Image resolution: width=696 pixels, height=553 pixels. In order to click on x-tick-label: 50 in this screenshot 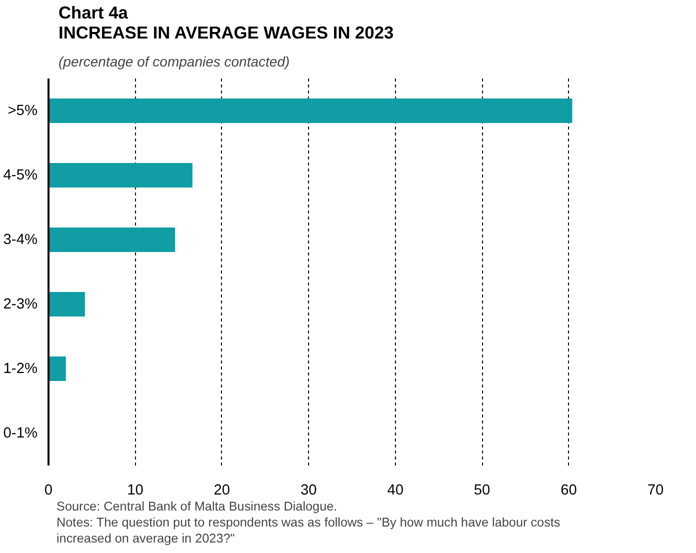, I will do `click(482, 490)`.